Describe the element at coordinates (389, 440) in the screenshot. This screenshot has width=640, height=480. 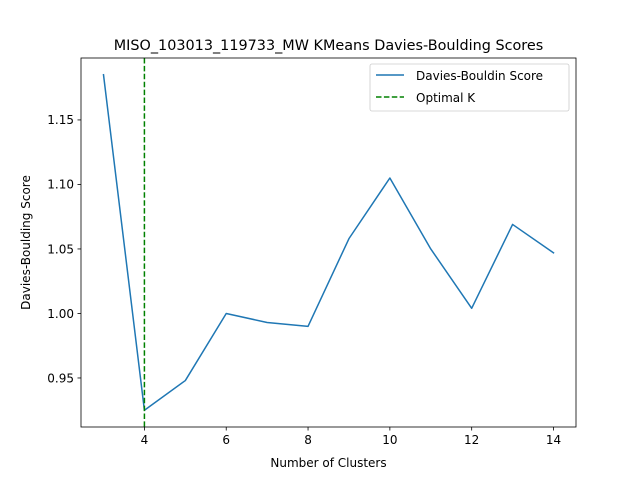
I see `x-tick-label: 10` at that location.